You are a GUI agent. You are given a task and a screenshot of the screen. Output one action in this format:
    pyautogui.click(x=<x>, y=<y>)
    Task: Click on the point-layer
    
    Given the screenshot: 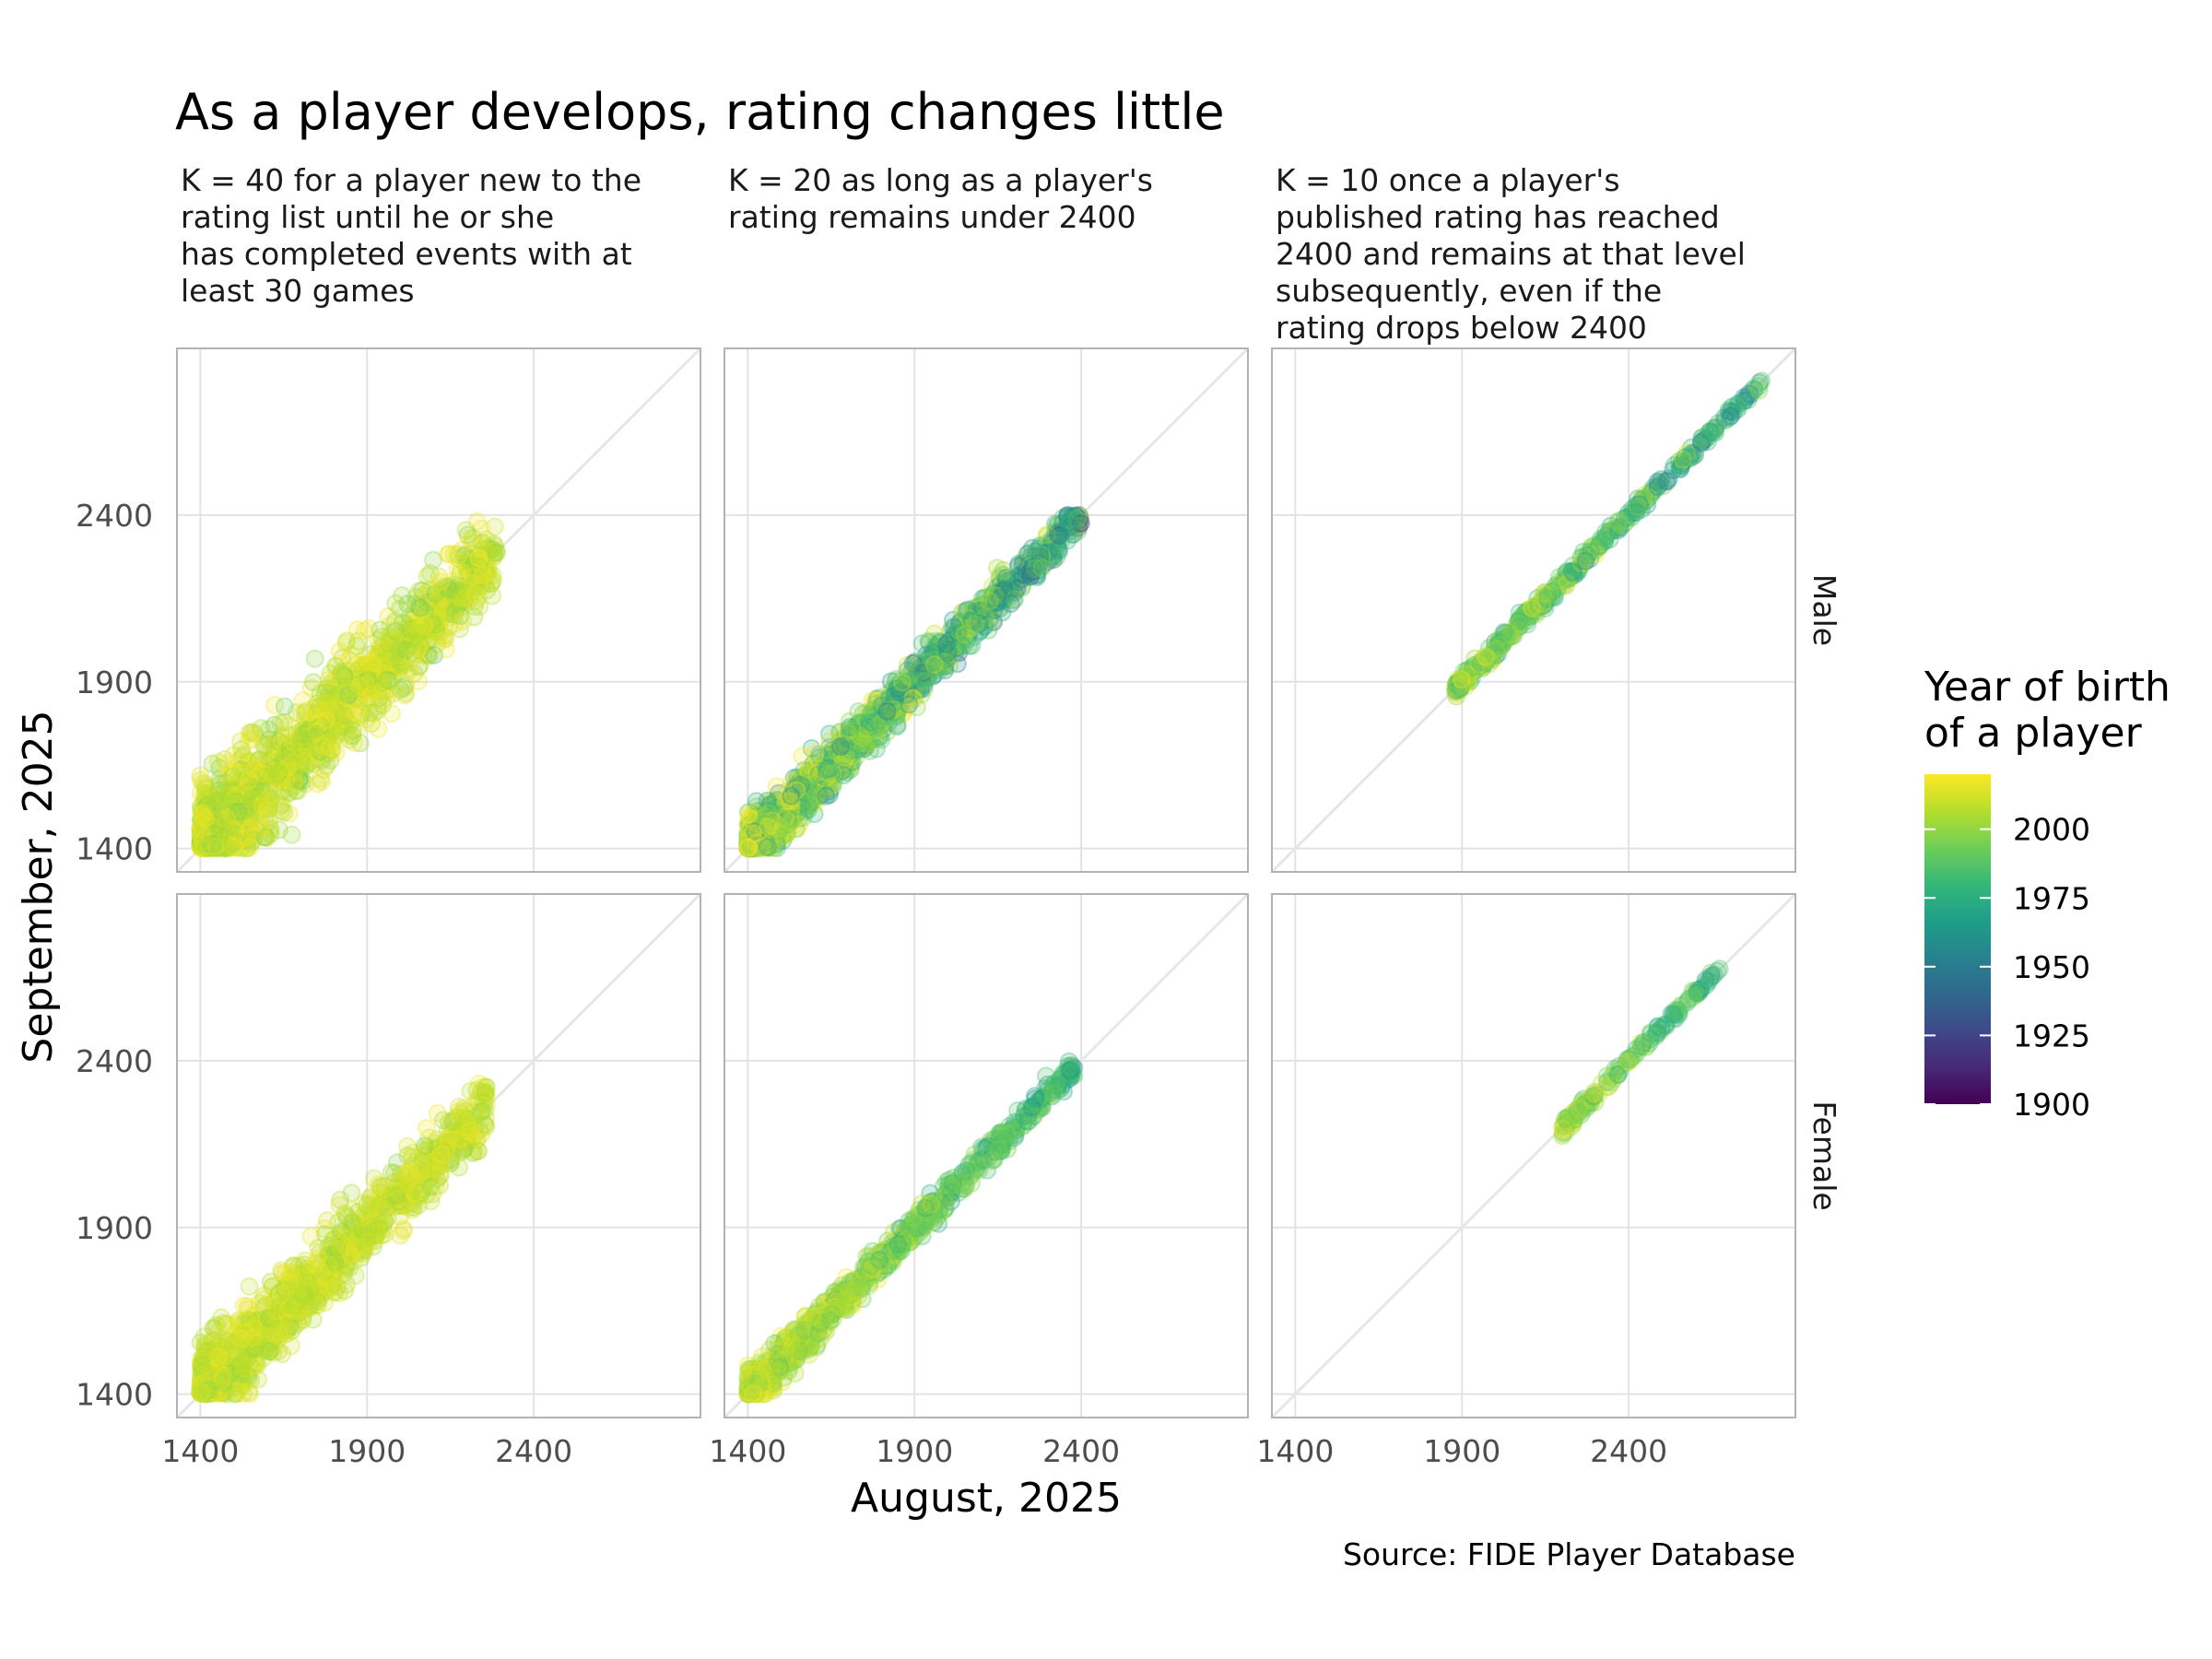 What is the action you would take?
    pyautogui.click(x=343, y=1239)
    